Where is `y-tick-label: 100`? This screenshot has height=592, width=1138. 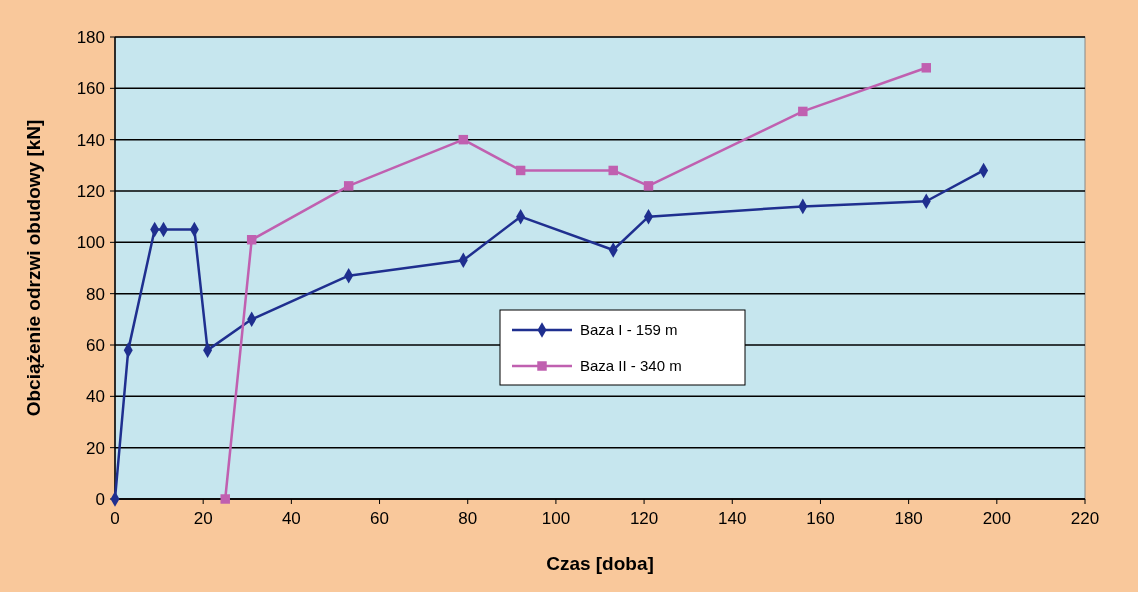 y-tick-label: 100 is located at coordinates (90, 243).